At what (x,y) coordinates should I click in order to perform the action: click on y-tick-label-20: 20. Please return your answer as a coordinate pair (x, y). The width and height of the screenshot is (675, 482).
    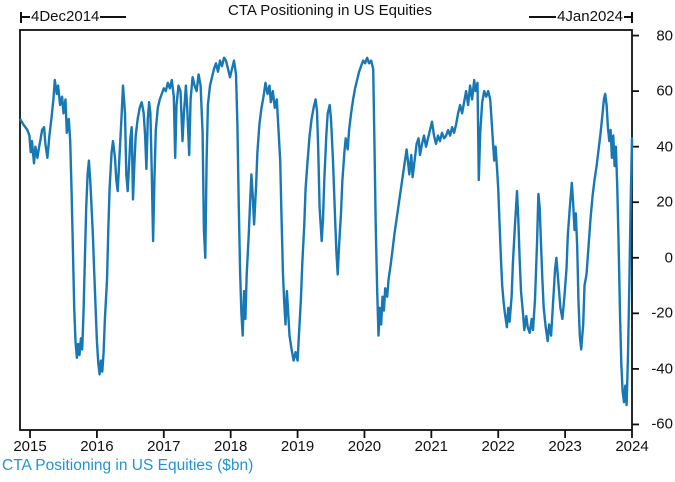
    Looking at the image, I should click on (664, 202).